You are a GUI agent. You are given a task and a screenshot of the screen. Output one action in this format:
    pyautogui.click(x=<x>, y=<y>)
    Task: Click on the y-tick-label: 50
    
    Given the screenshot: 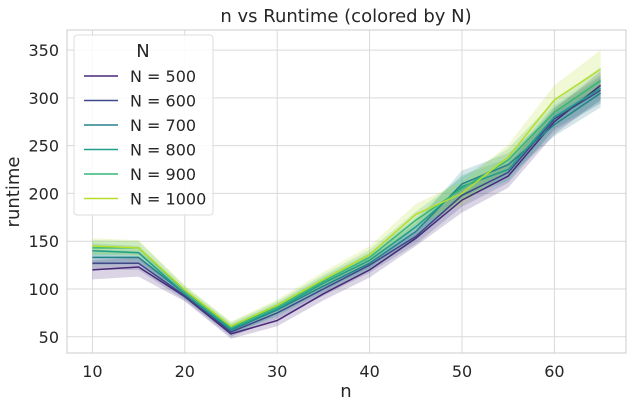 What is the action you would take?
    pyautogui.click(x=49, y=337)
    